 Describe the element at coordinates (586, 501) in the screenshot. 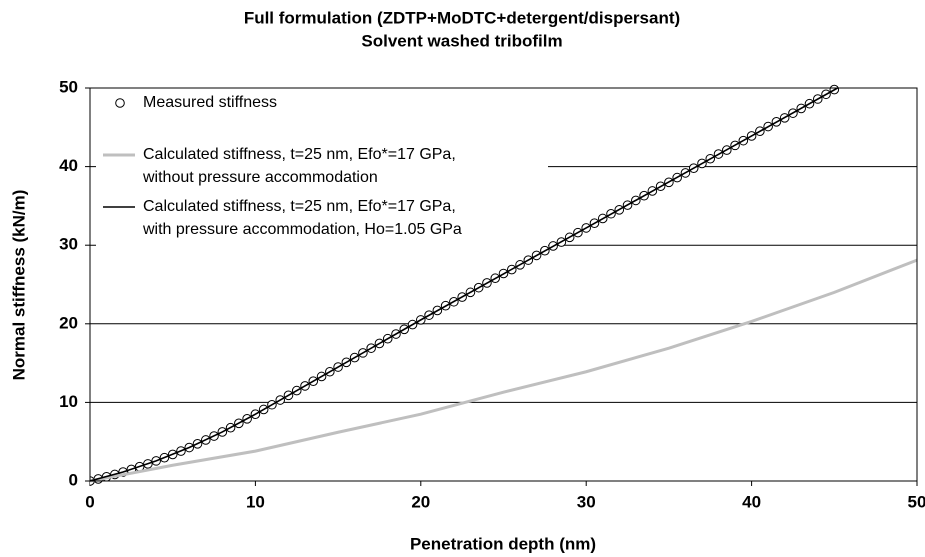

I see `x-tick-label: 30` at that location.